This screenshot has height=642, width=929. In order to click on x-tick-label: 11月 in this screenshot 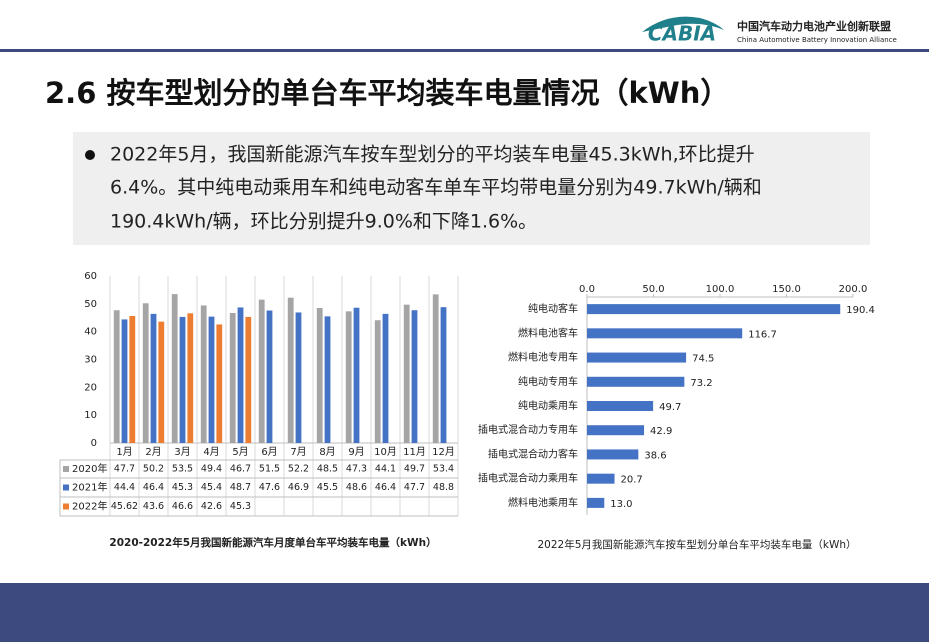, I will do `click(414, 452)`.